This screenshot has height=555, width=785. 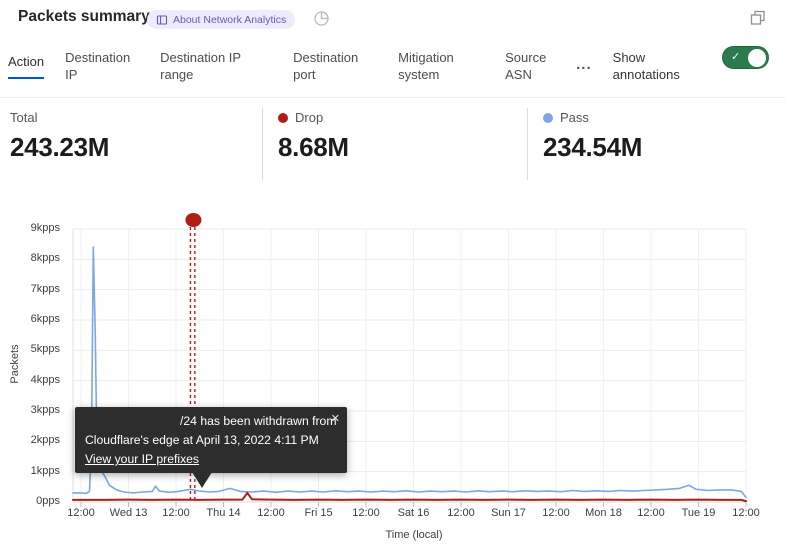 I want to click on stat-label: Drop, so click(x=309, y=117).